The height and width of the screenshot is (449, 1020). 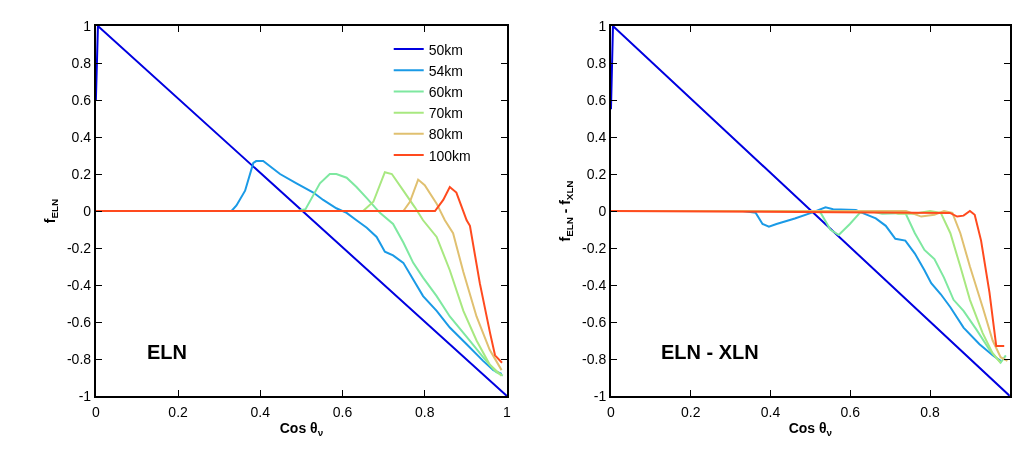 What do you see at coordinates (167, 352) in the screenshot?
I see `annotation: ELN` at bounding box center [167, 352].